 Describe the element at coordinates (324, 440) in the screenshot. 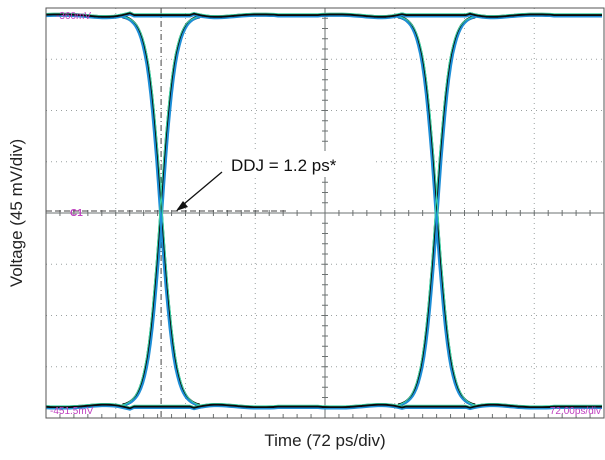

I see `x-axis-label: Time (72 ps/div)` at that location.